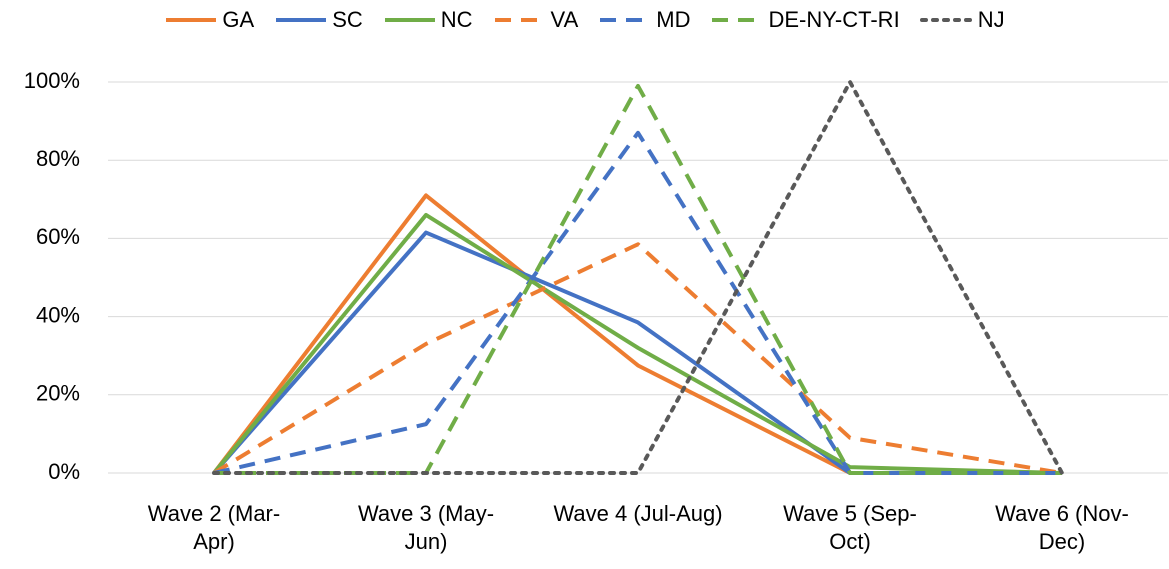 This screenshot has width=1169, height=569. Describe the element at coordinates (456, 19) in the screenshot. I see `legend-label: NC` at that location.